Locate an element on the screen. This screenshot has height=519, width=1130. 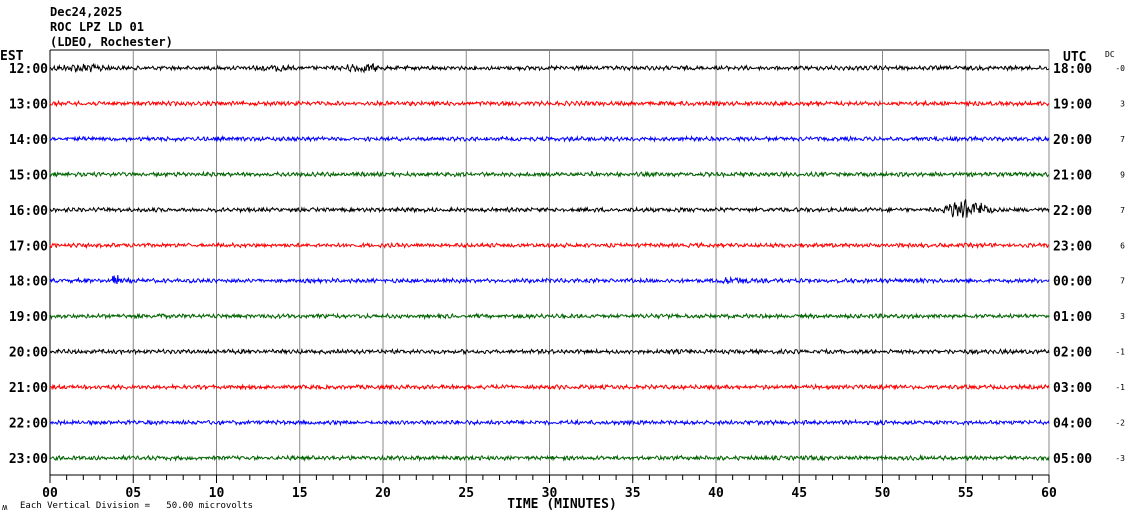
est-hour-label: 16:00 is located at coordinates (28, 211).